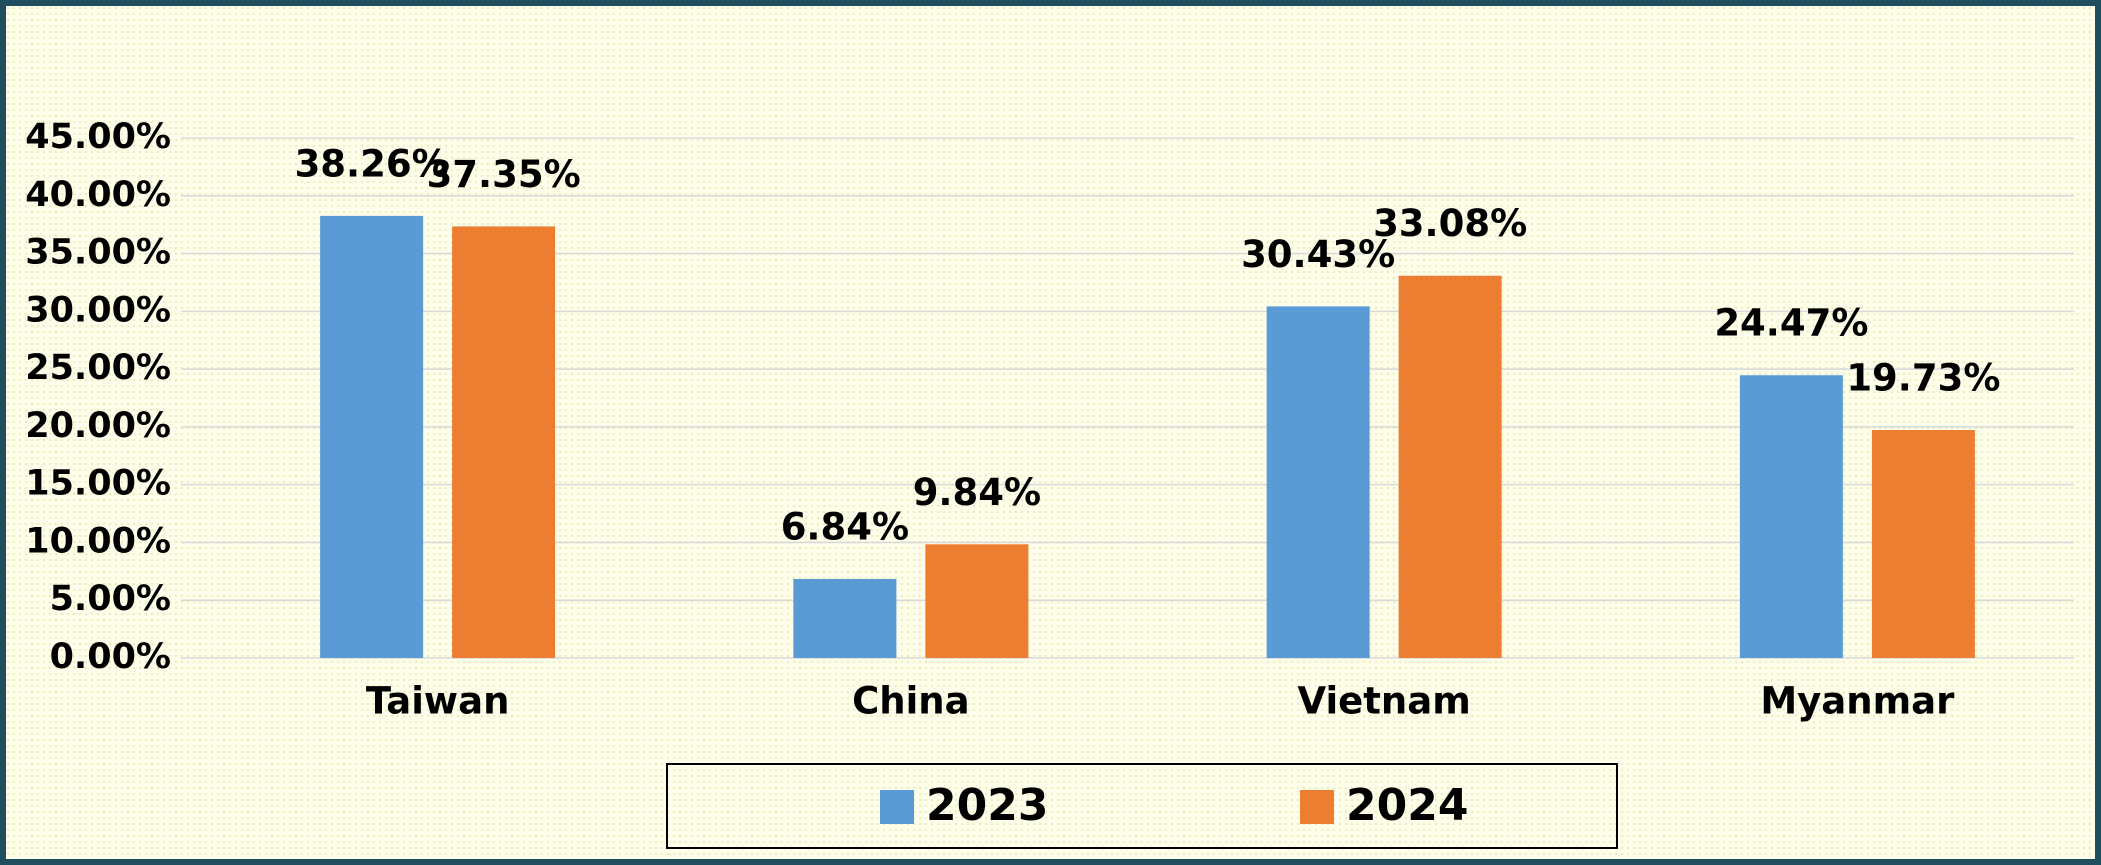 This screenshot has width=2101, height=865. I want to click on y-tick-label: 5.00%, so click(110, 599).